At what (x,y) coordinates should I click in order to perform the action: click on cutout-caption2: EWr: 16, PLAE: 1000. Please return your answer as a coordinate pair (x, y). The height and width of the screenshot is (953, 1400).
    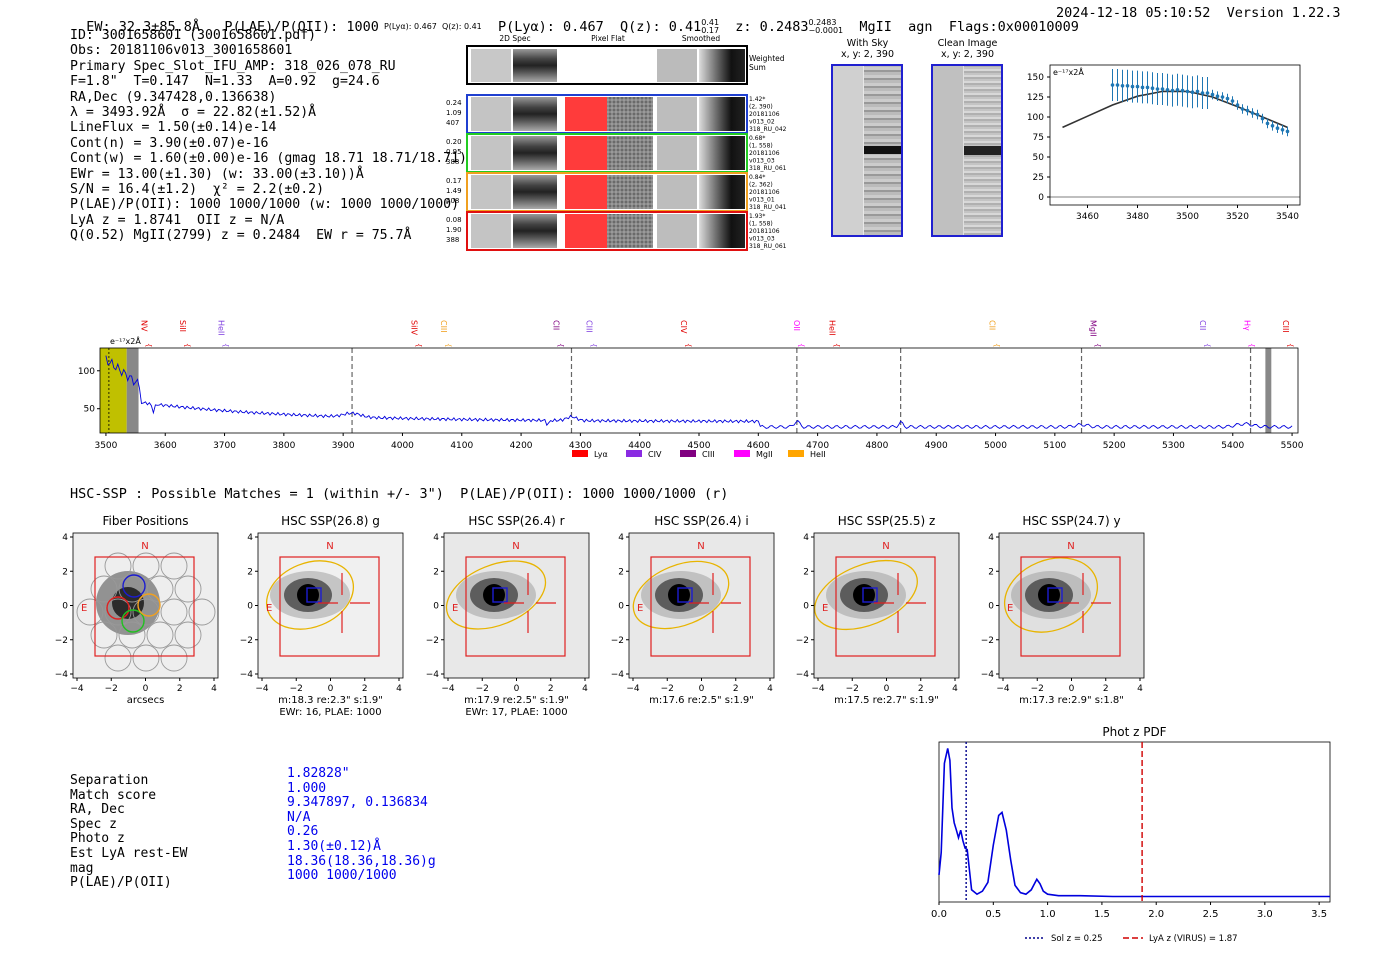
    Looking at the image, I should click on (330, 712).